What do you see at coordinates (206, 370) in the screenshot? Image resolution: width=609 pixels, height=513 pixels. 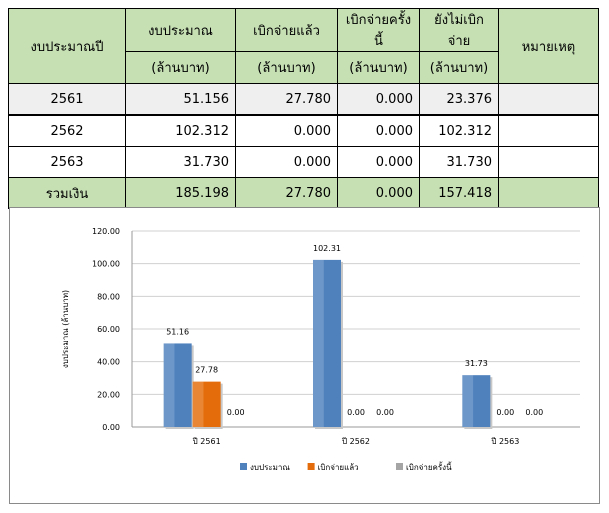 I see `data-label: 27.78` at bounding box center [206, 370].